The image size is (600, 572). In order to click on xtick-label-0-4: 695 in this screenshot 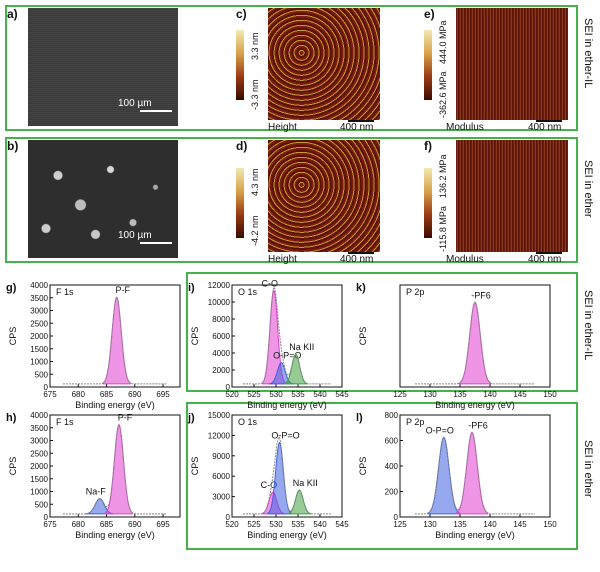, I will do `click(163, 394)`.